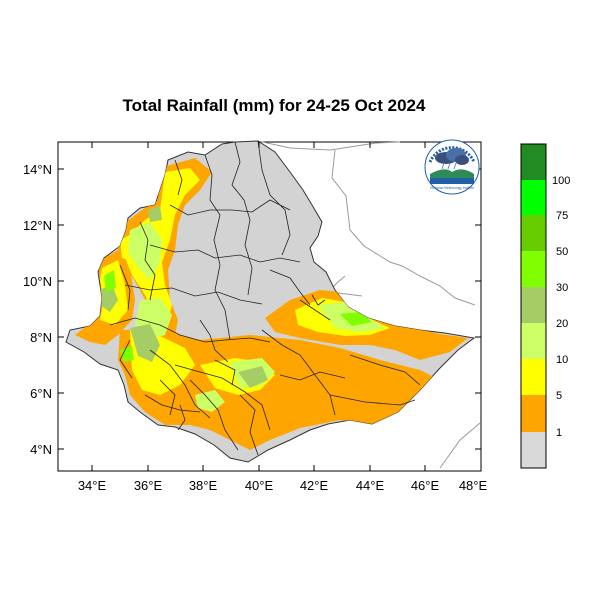  What do you see at coordinates (370, 485) in the screenshot?
I see `x-tick-label: 44°E` at bounding box center [370, 485].